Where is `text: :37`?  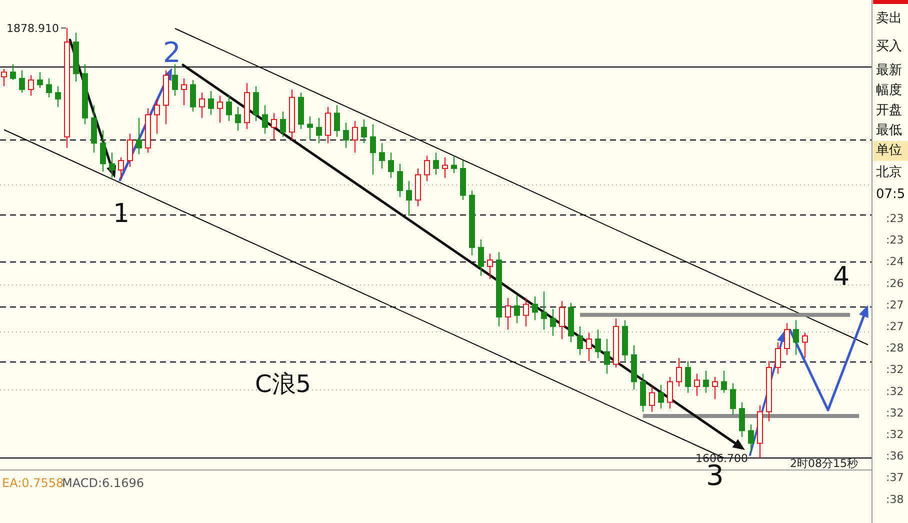
text: :37 is located at coordinates (895, 477).